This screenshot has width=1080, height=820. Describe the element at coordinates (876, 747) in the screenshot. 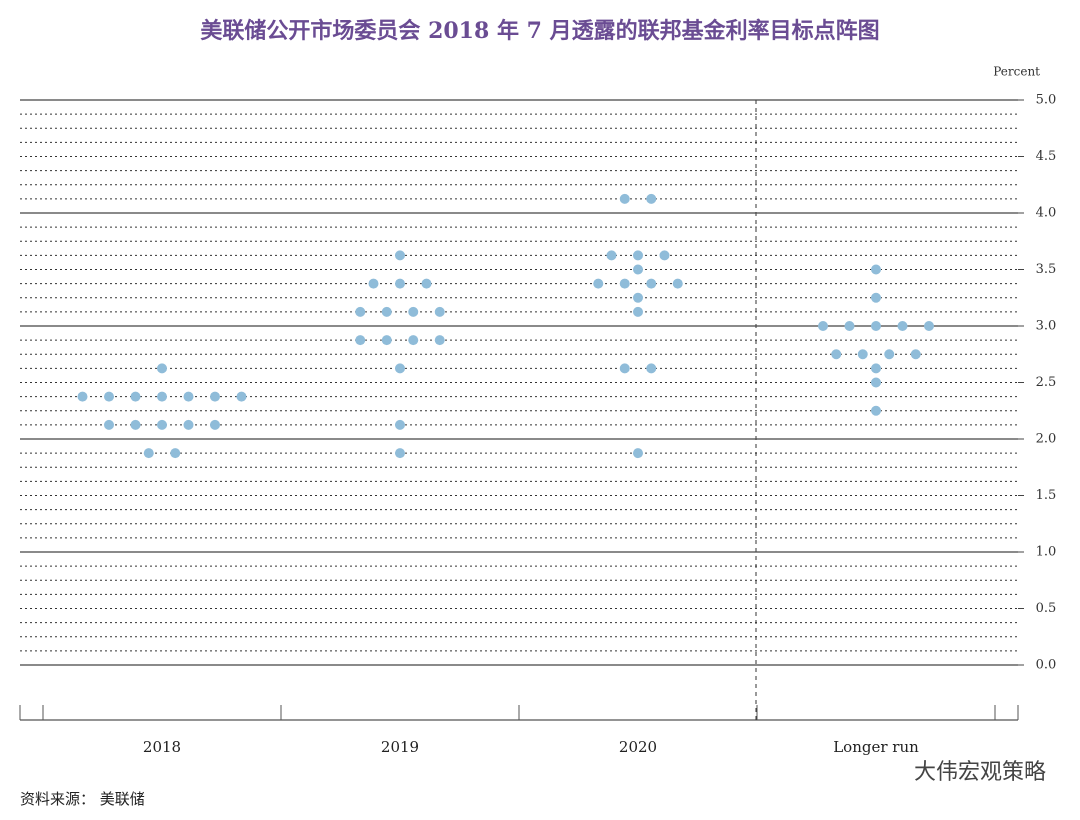

I see `x-tick-label: Longer run` at that location.